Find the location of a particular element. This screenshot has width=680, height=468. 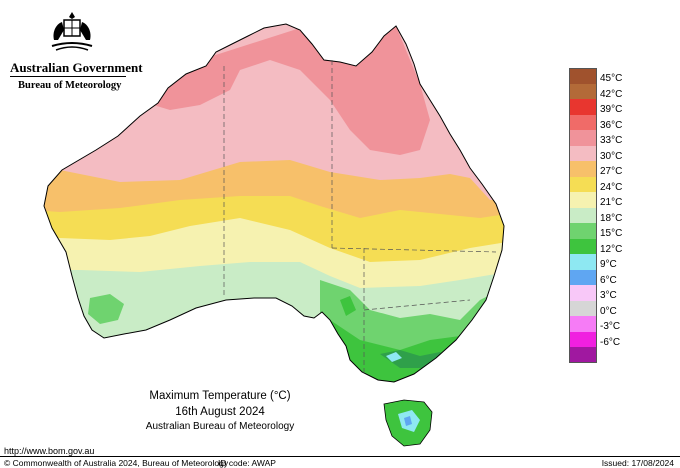

legend-item: -6°C is located at coordinates (594, 339).